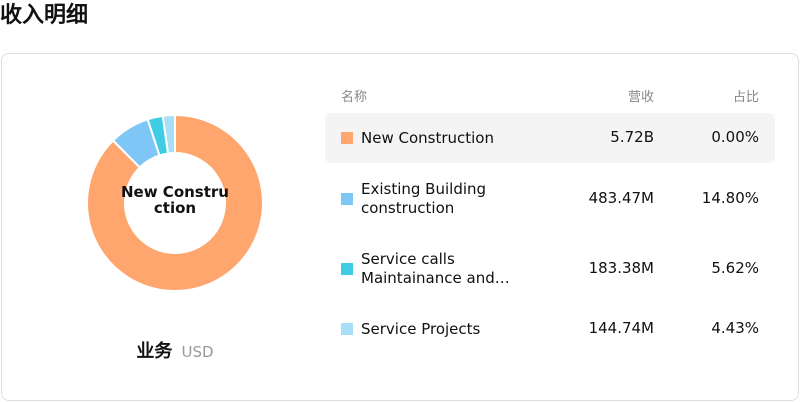 Image resolution: width=800 pixels, height=402 pixels. I want to click on share-value: 4.43%, so click(735, 328).